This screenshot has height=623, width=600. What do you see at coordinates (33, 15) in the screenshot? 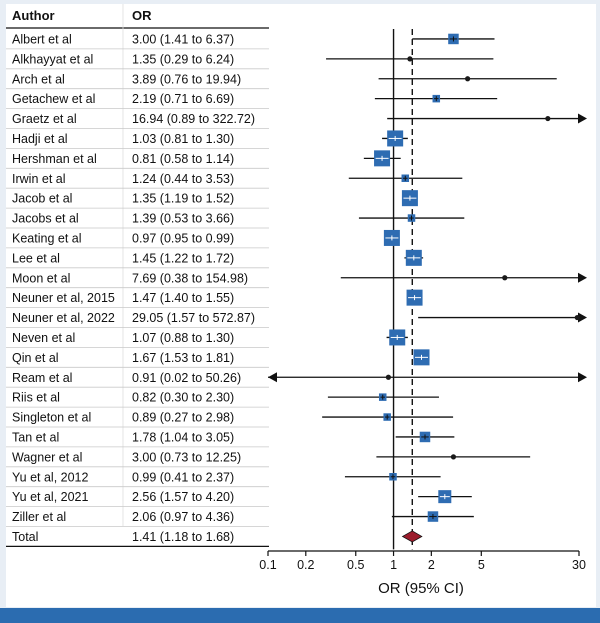
I see `author-column-header: Author` at bounding box center [33, 15].